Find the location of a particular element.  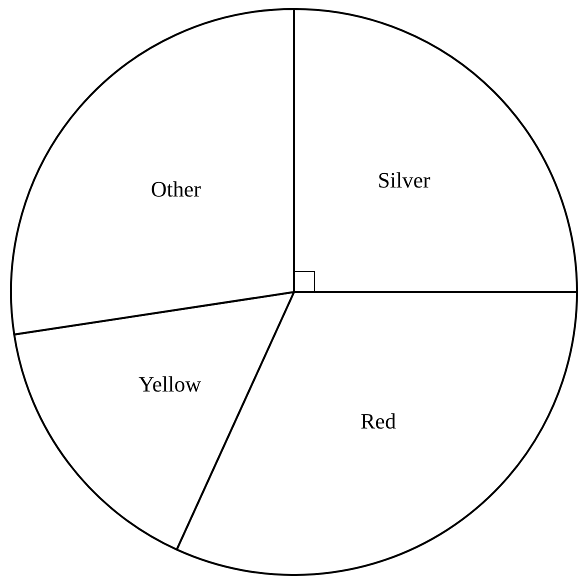

slice-label: Other is located at coordinates (176, 189).